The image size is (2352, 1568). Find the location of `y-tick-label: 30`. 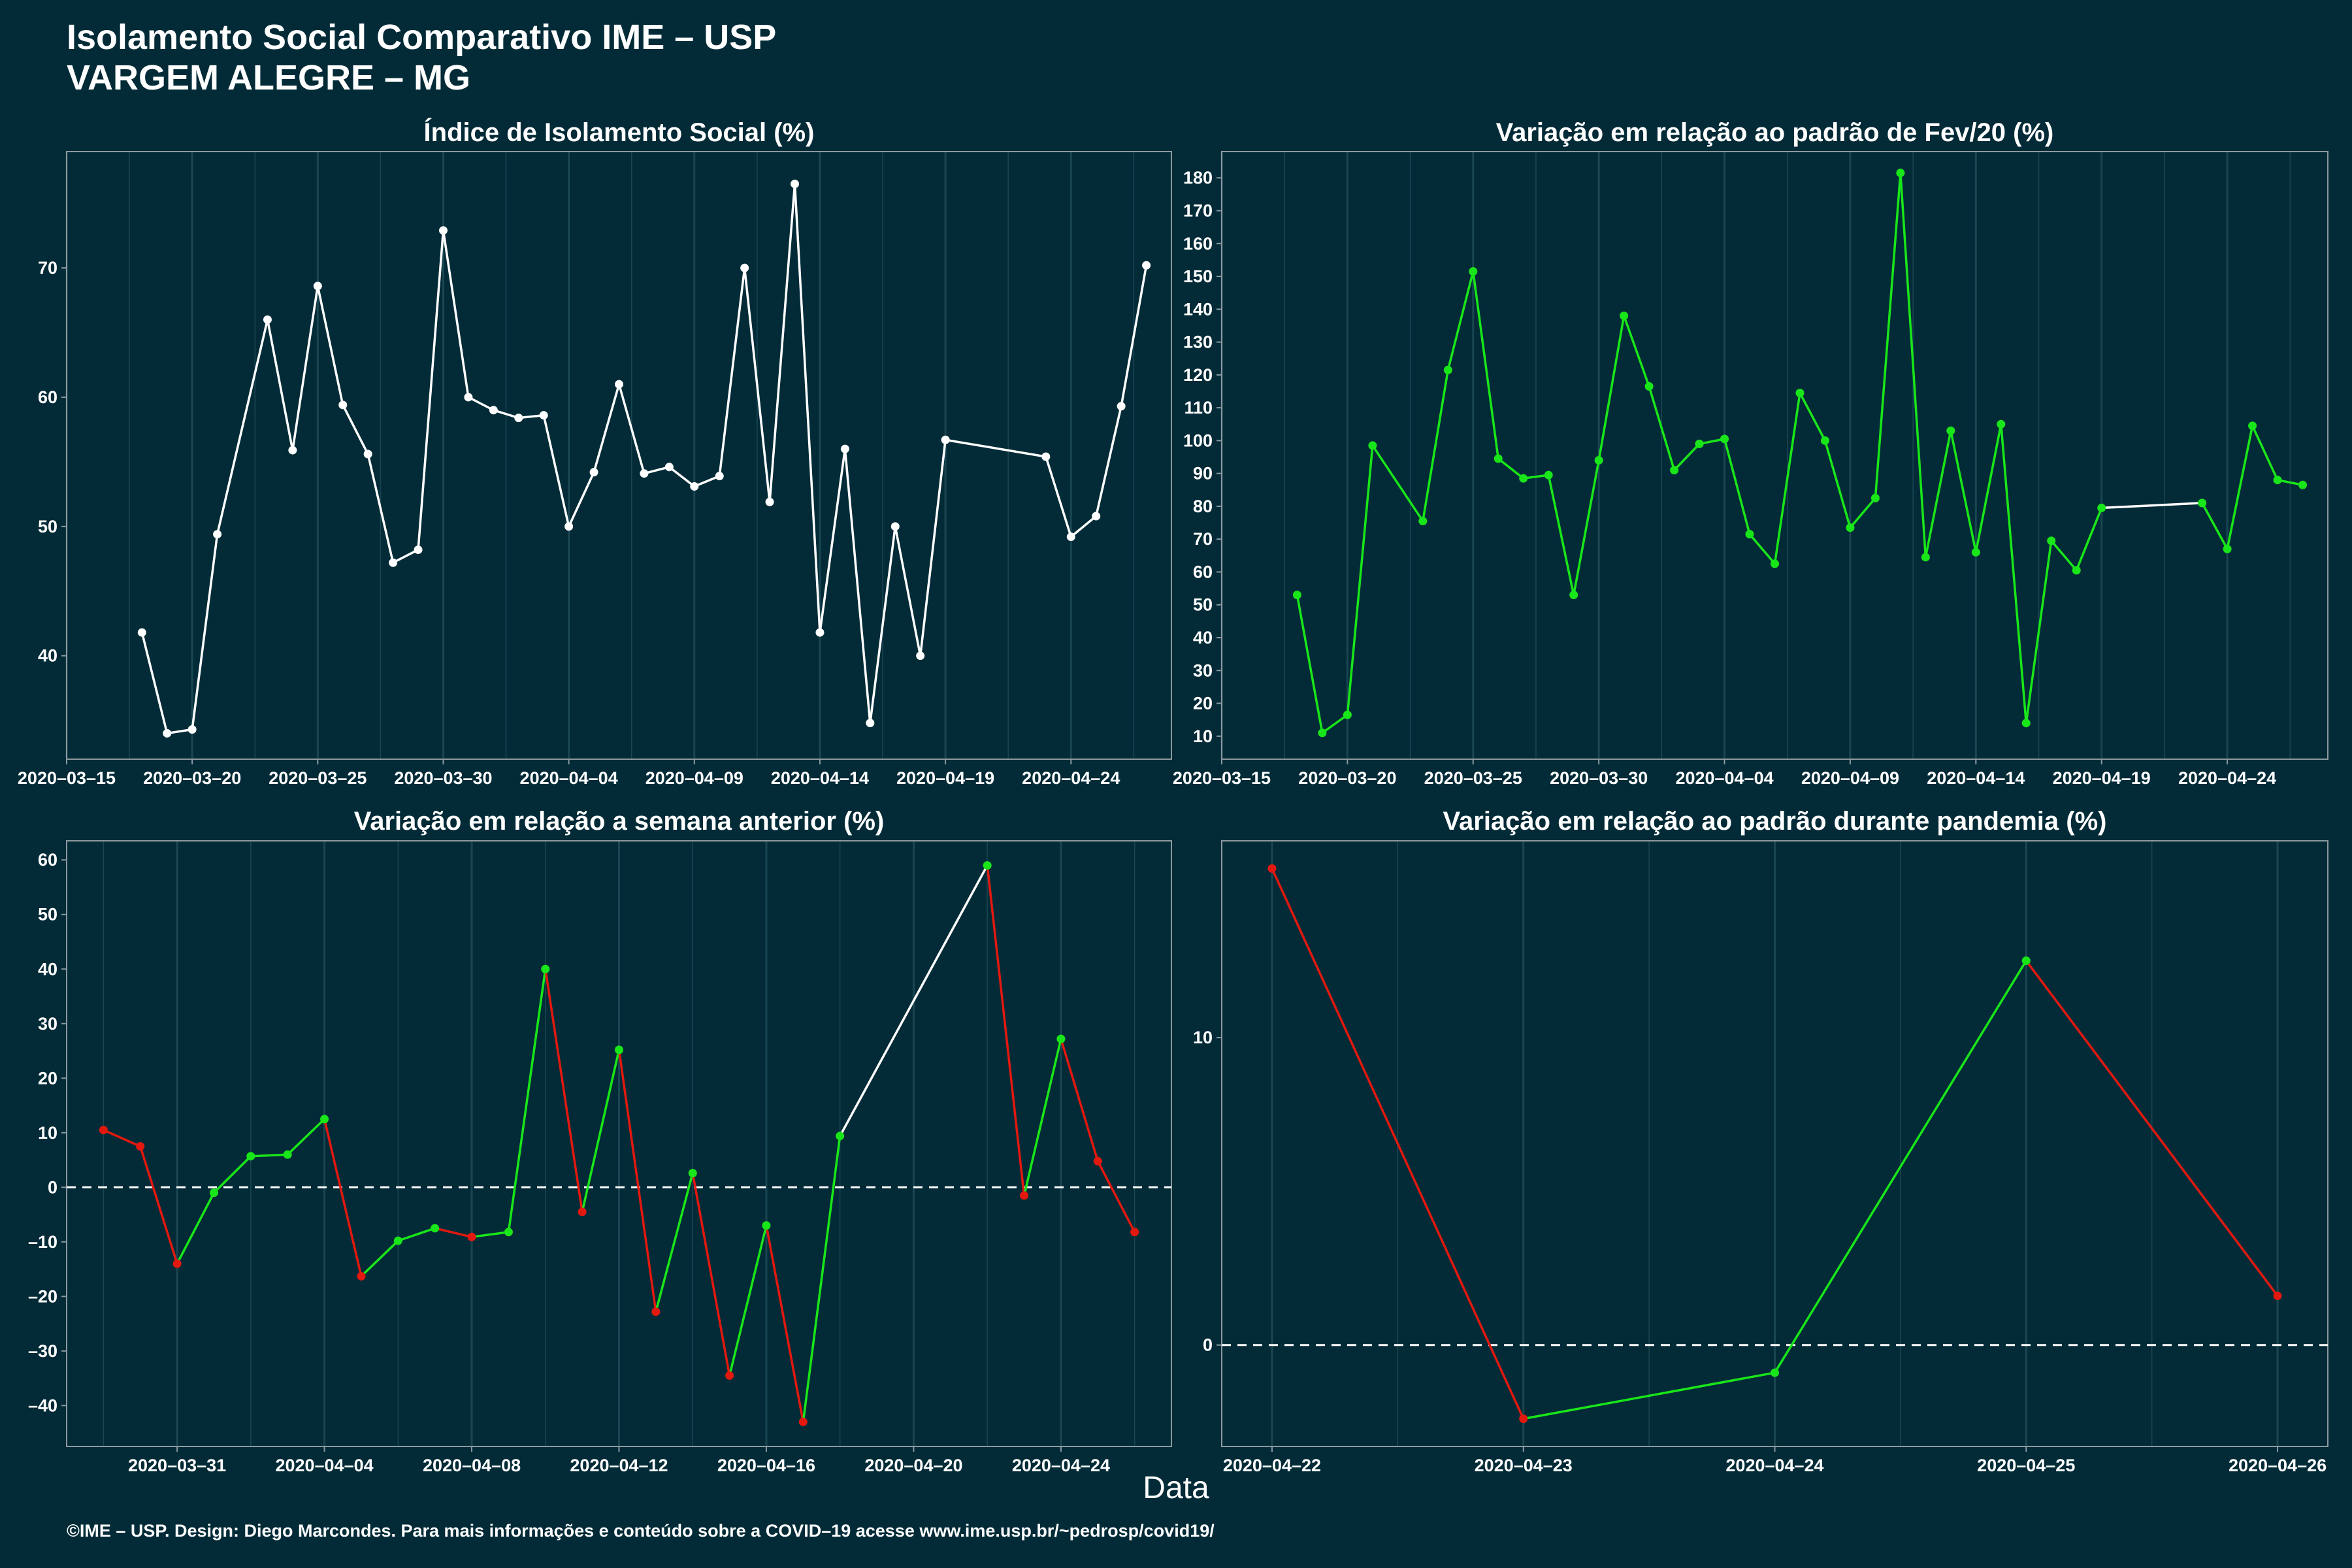

y-tick-label: 30 is located at coordinates (47, 1024).